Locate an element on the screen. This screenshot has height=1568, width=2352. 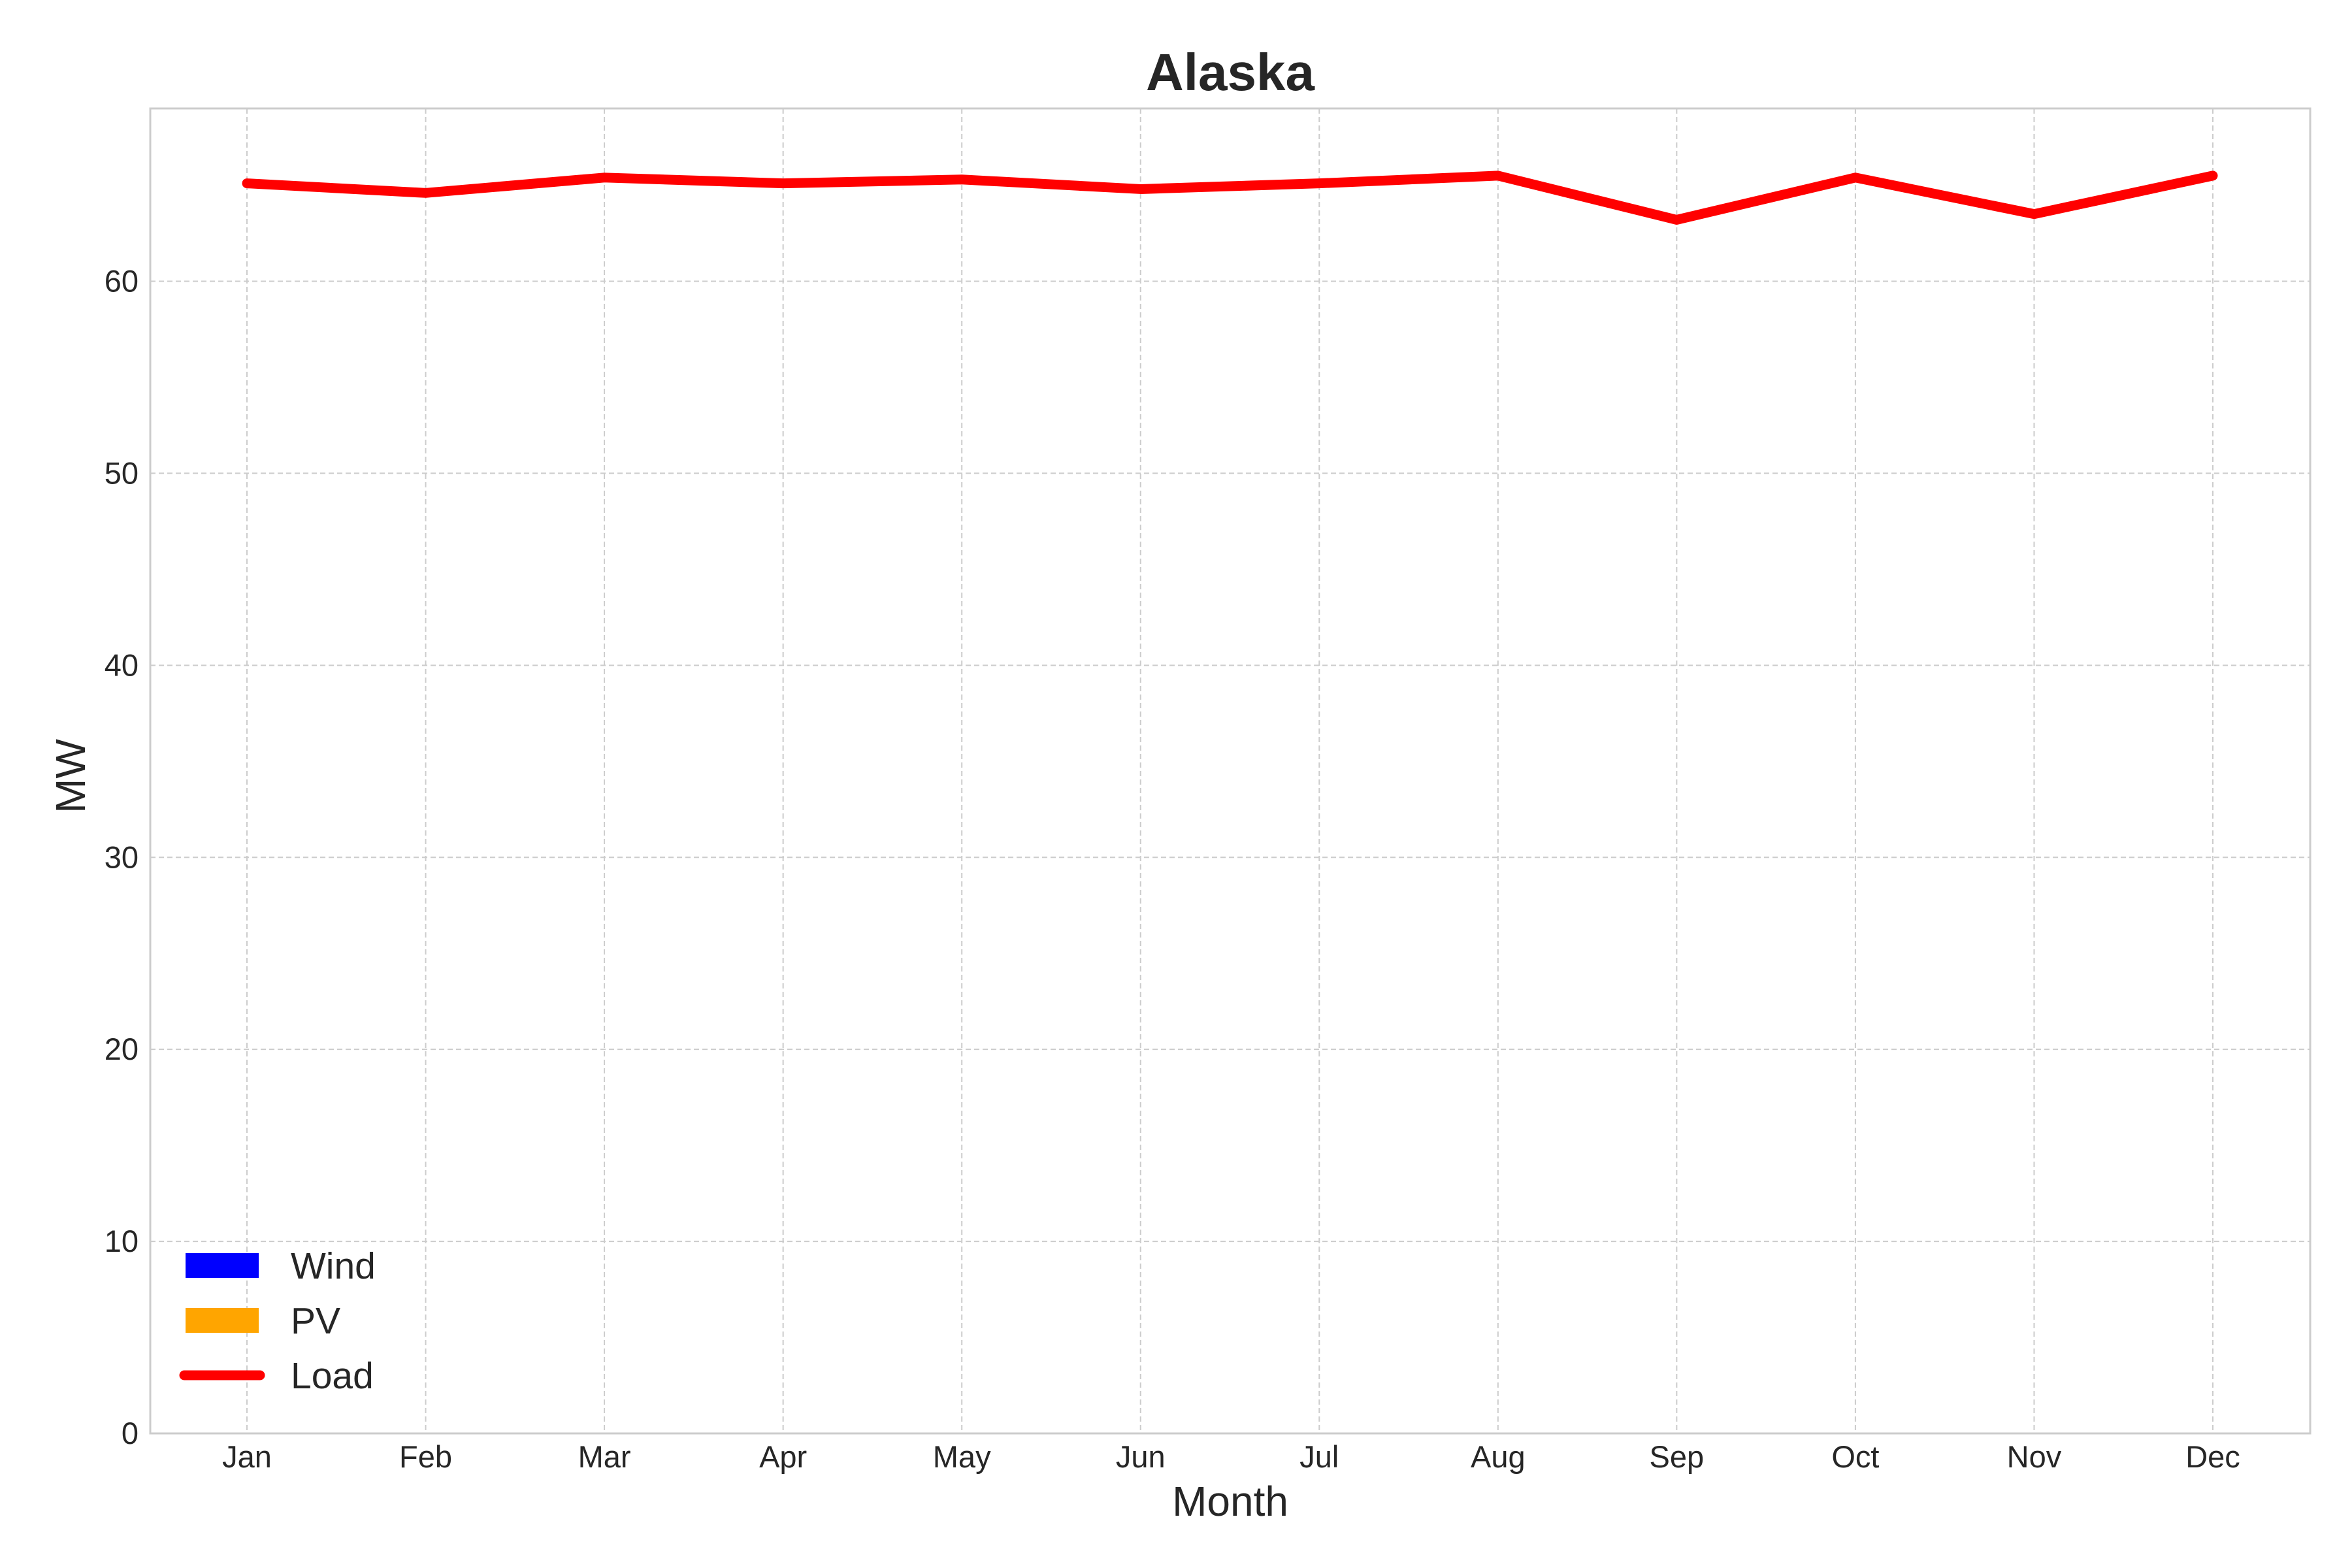
y-tick-label: 40 is located at coordinates (122, 664).